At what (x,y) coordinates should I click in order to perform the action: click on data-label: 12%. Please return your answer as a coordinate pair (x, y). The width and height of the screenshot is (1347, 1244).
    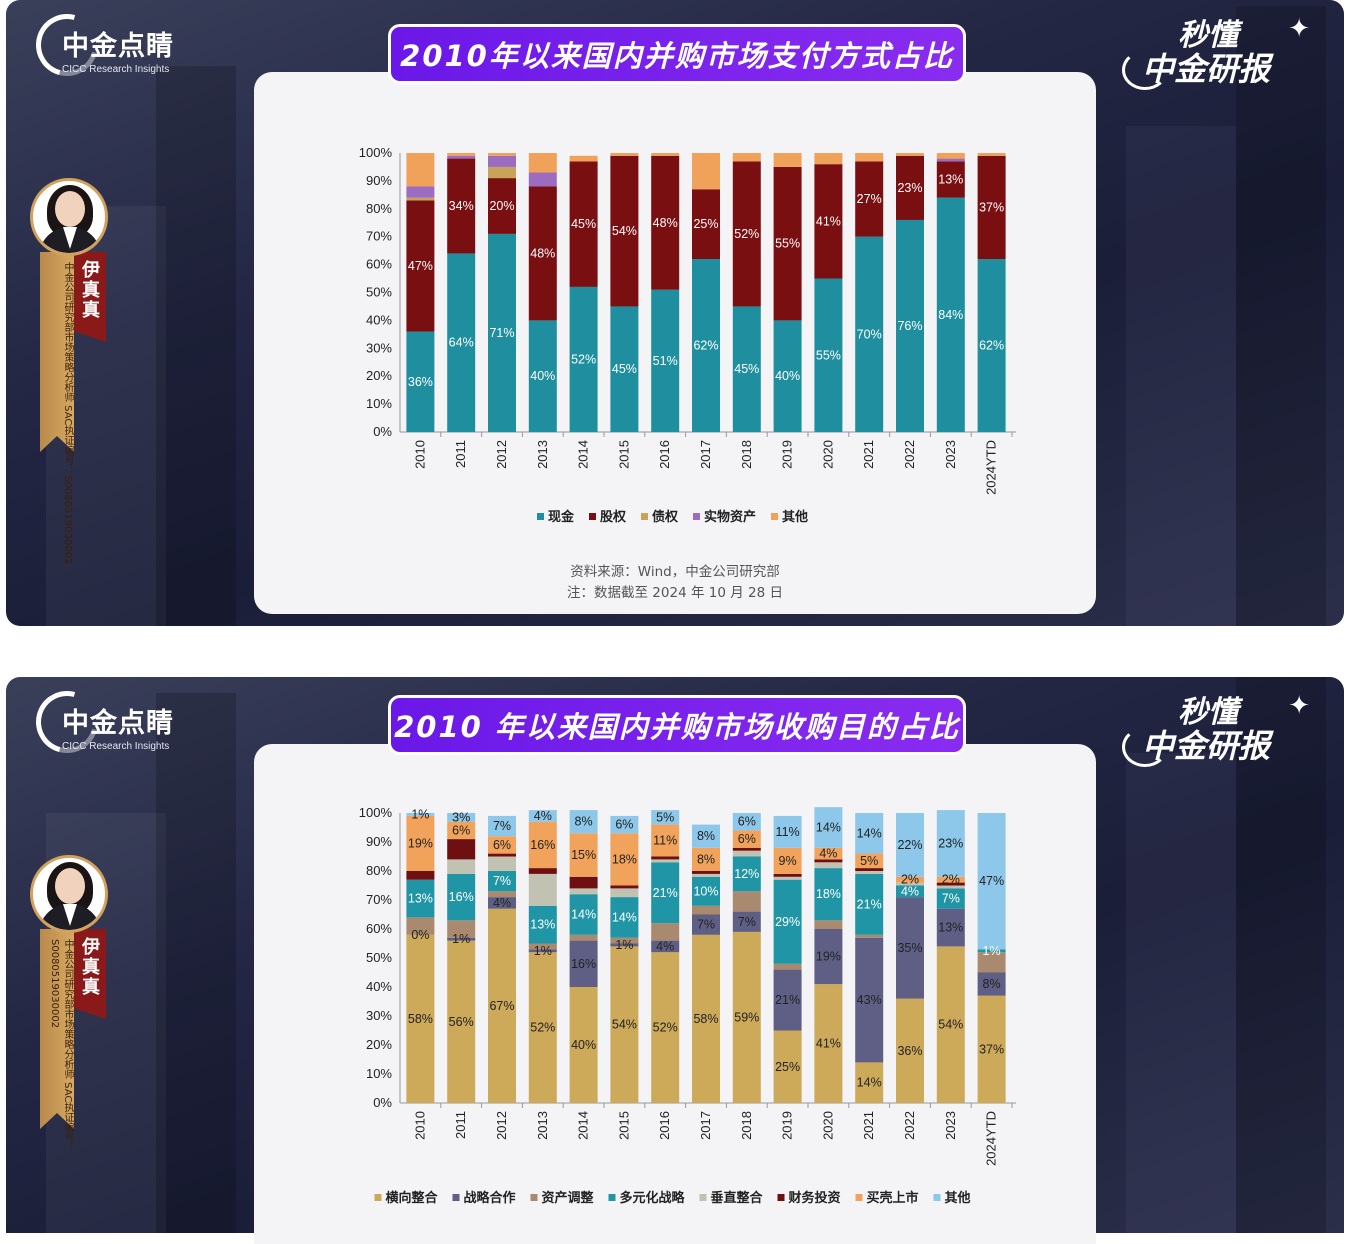
    Looking at the image, I should click on (746, 874).